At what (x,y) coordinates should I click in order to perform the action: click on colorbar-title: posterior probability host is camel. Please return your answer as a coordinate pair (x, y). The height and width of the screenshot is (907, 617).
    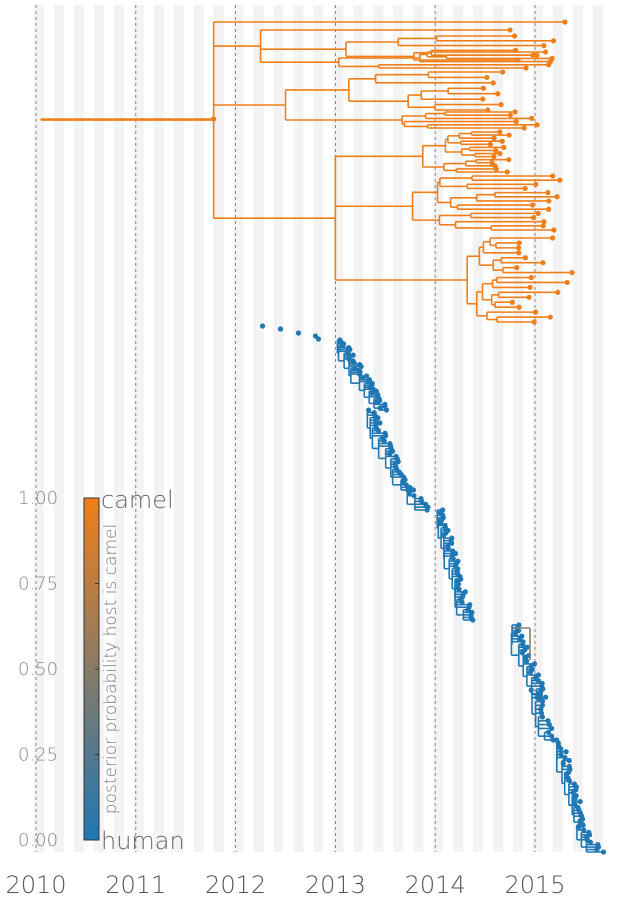
    Looking at the image, I should click on (111, 669).